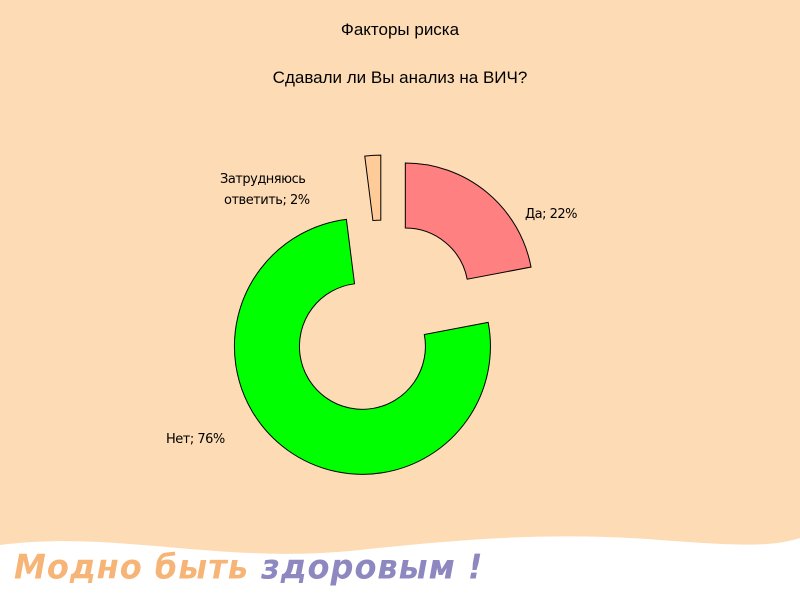 The width and height of the screenshot is (800, 600). I want to click on label-unsure-line2: ответить; 2%, so click(267, 200).